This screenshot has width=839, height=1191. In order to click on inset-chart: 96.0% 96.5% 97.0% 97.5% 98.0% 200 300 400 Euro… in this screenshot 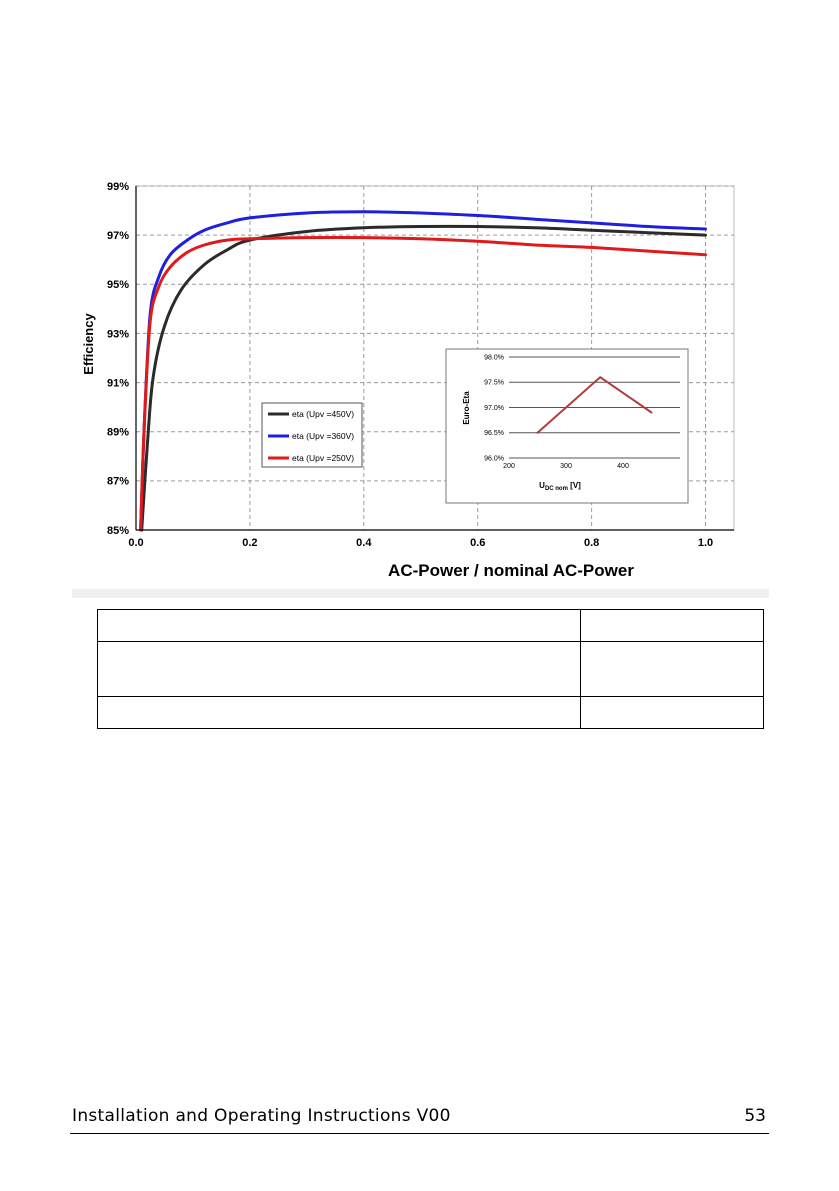, I will do `click(567, 426)`.